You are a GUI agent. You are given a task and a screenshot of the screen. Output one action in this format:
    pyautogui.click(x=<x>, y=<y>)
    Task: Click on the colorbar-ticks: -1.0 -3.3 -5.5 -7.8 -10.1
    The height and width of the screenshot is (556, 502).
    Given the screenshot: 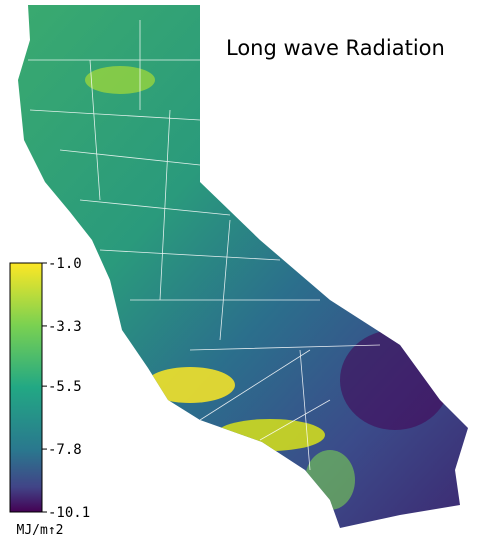 What is the action you would take?
    pyautogui.click(x=66, y=388)
    